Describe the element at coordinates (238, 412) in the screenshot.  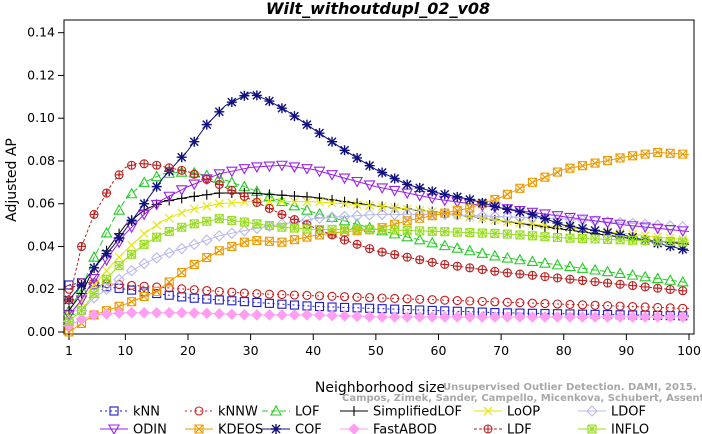
I see `legend-label: kNNW` at that location.